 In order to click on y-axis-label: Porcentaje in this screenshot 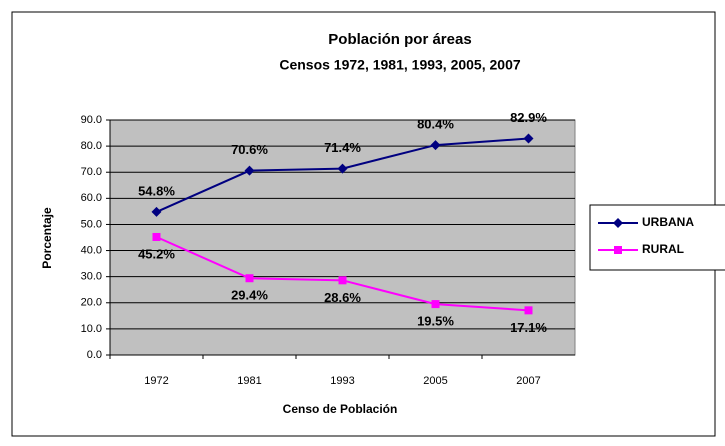, I will do `click(47, 238)`.